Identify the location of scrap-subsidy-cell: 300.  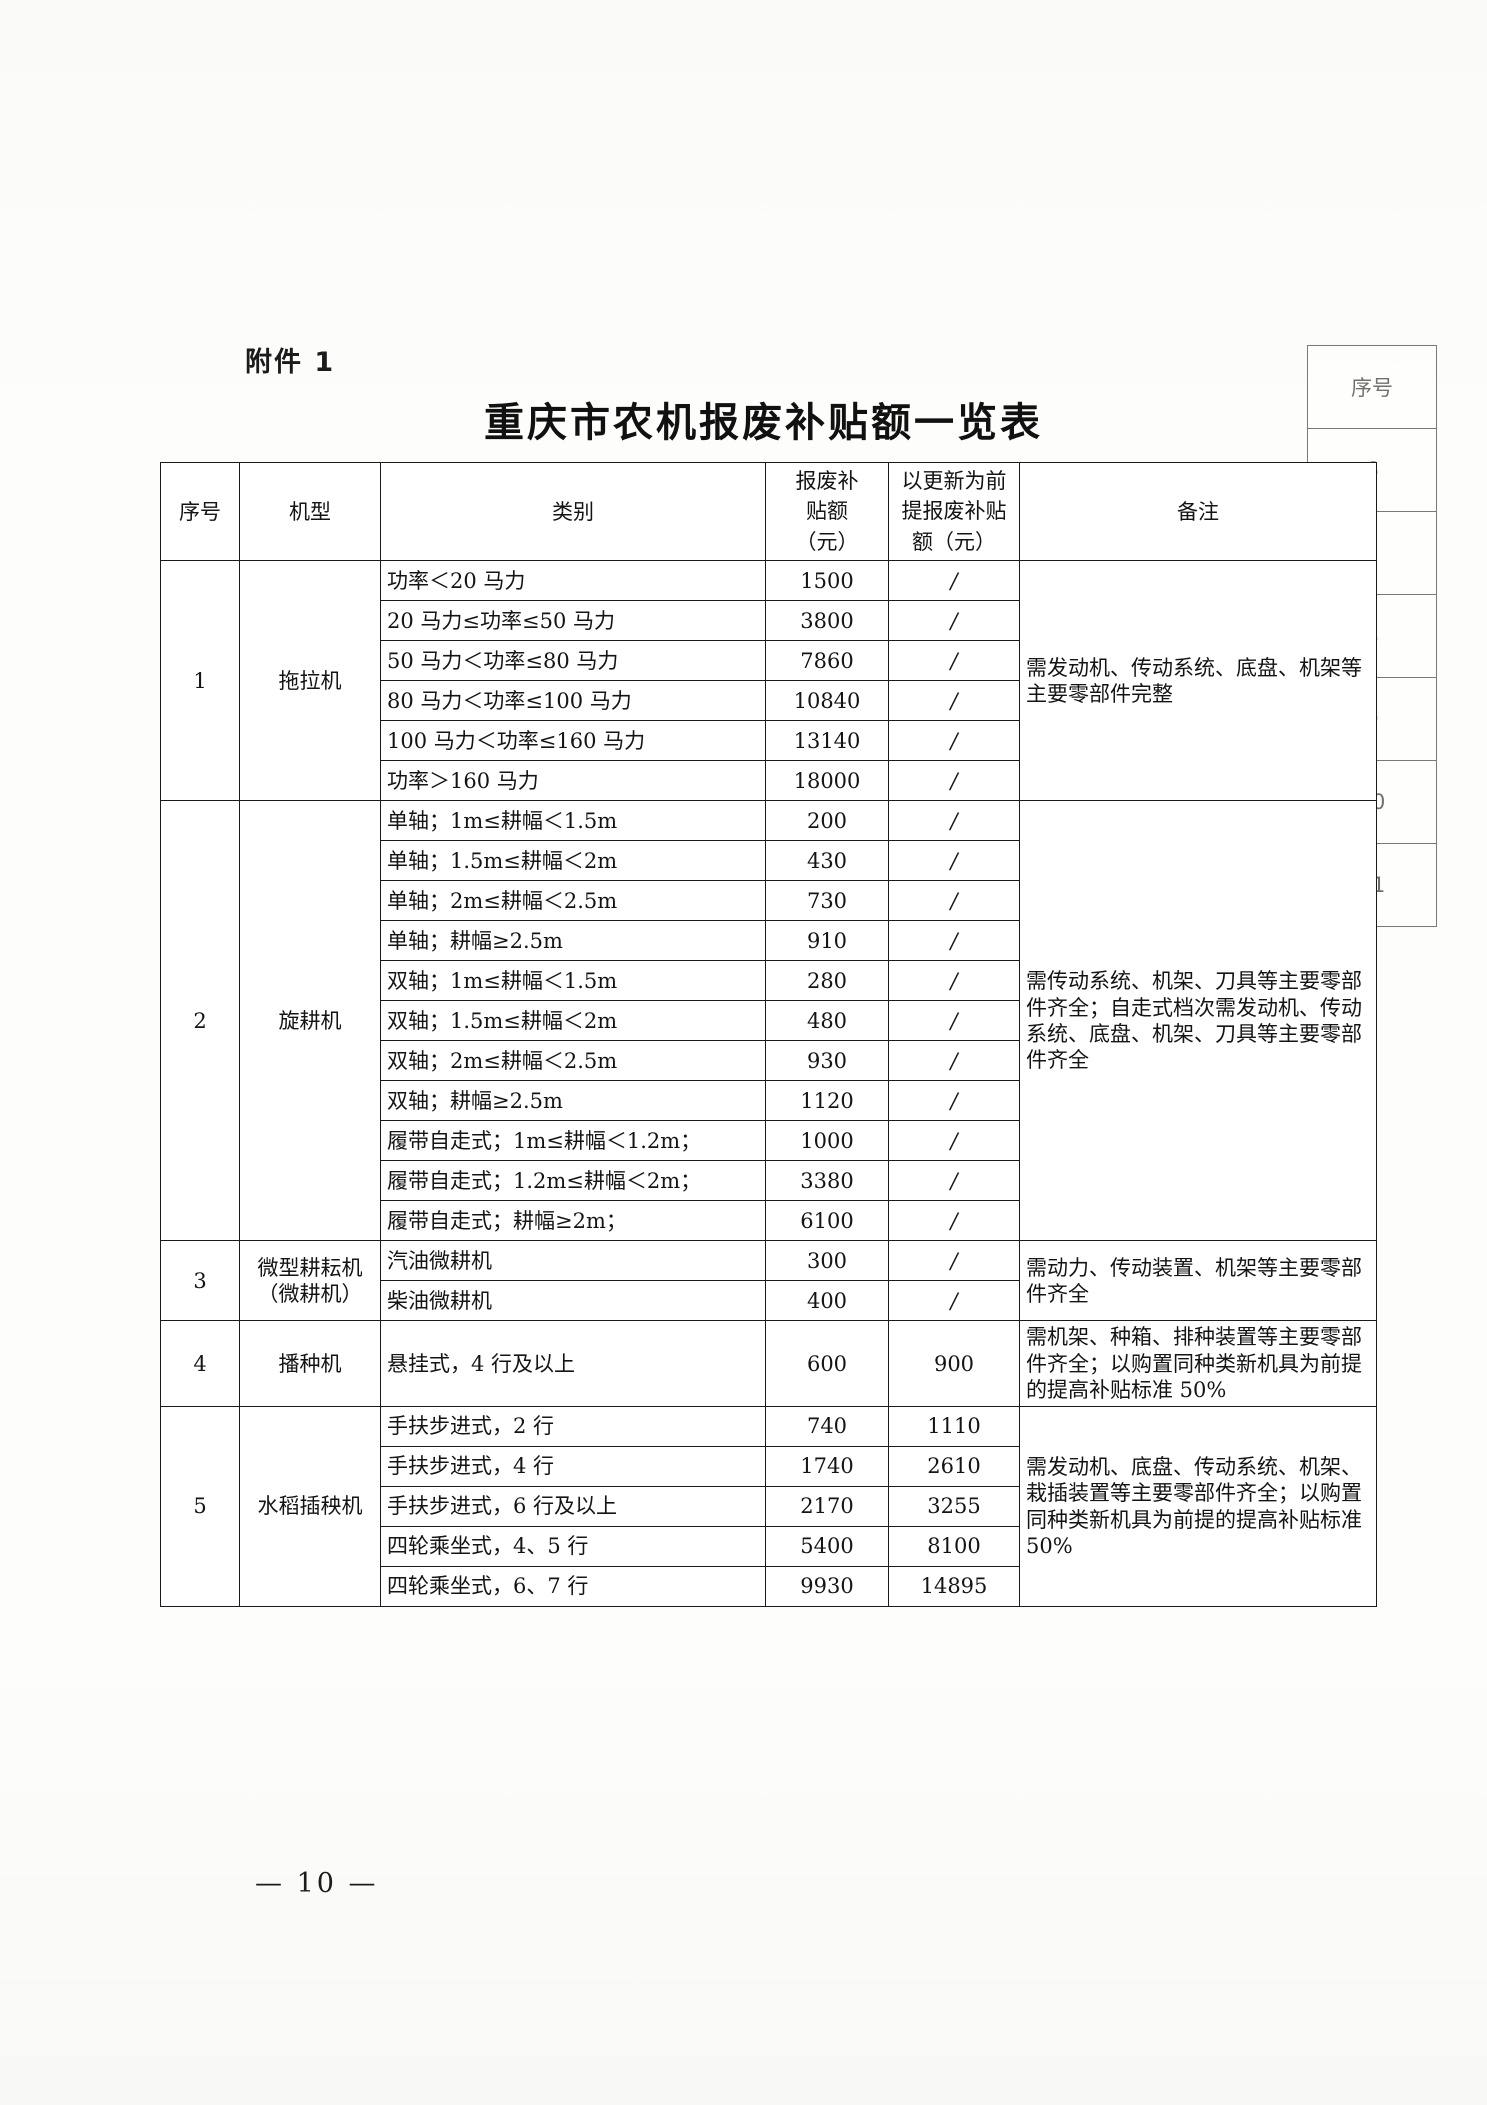
(827, 1261).